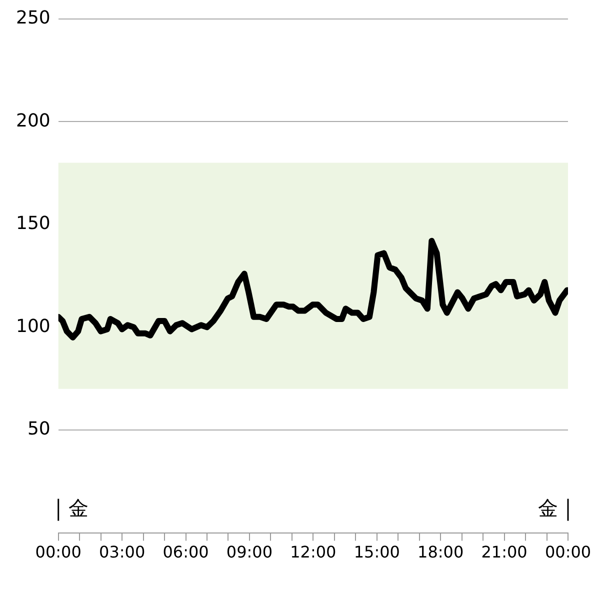  Describe the element at coordinates (249, 552) in the screenshot. I see `x-tick-label: 09:00` at that location.